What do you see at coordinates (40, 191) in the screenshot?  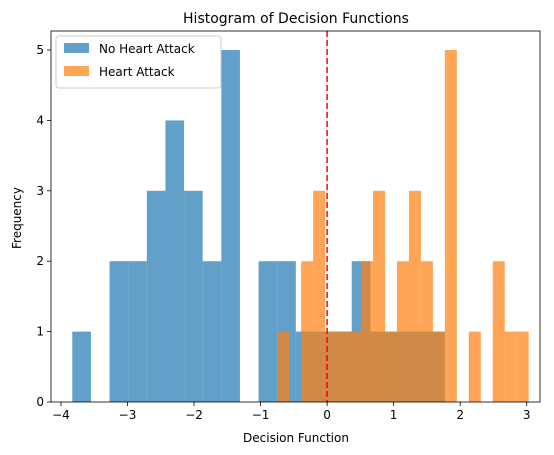 I see `y-tick-label: 3` at bounding box center [40, 191].